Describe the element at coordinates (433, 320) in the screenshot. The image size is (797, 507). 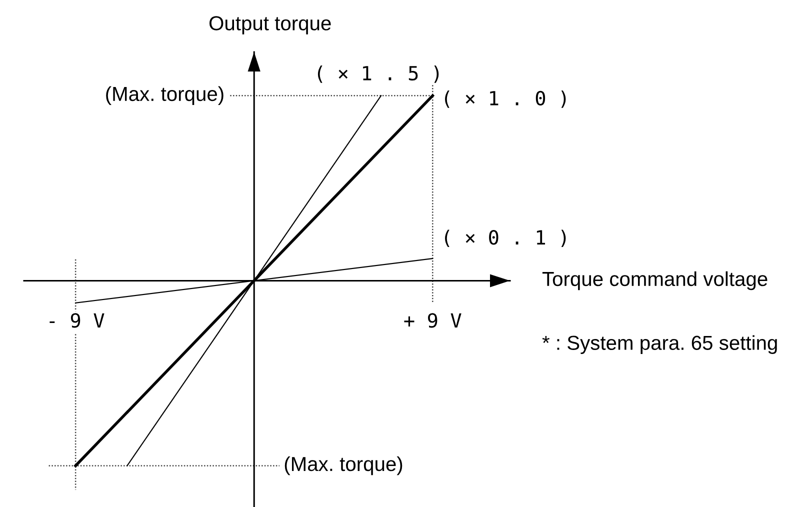
I see `x-tick-label: + 9 V` at that location.